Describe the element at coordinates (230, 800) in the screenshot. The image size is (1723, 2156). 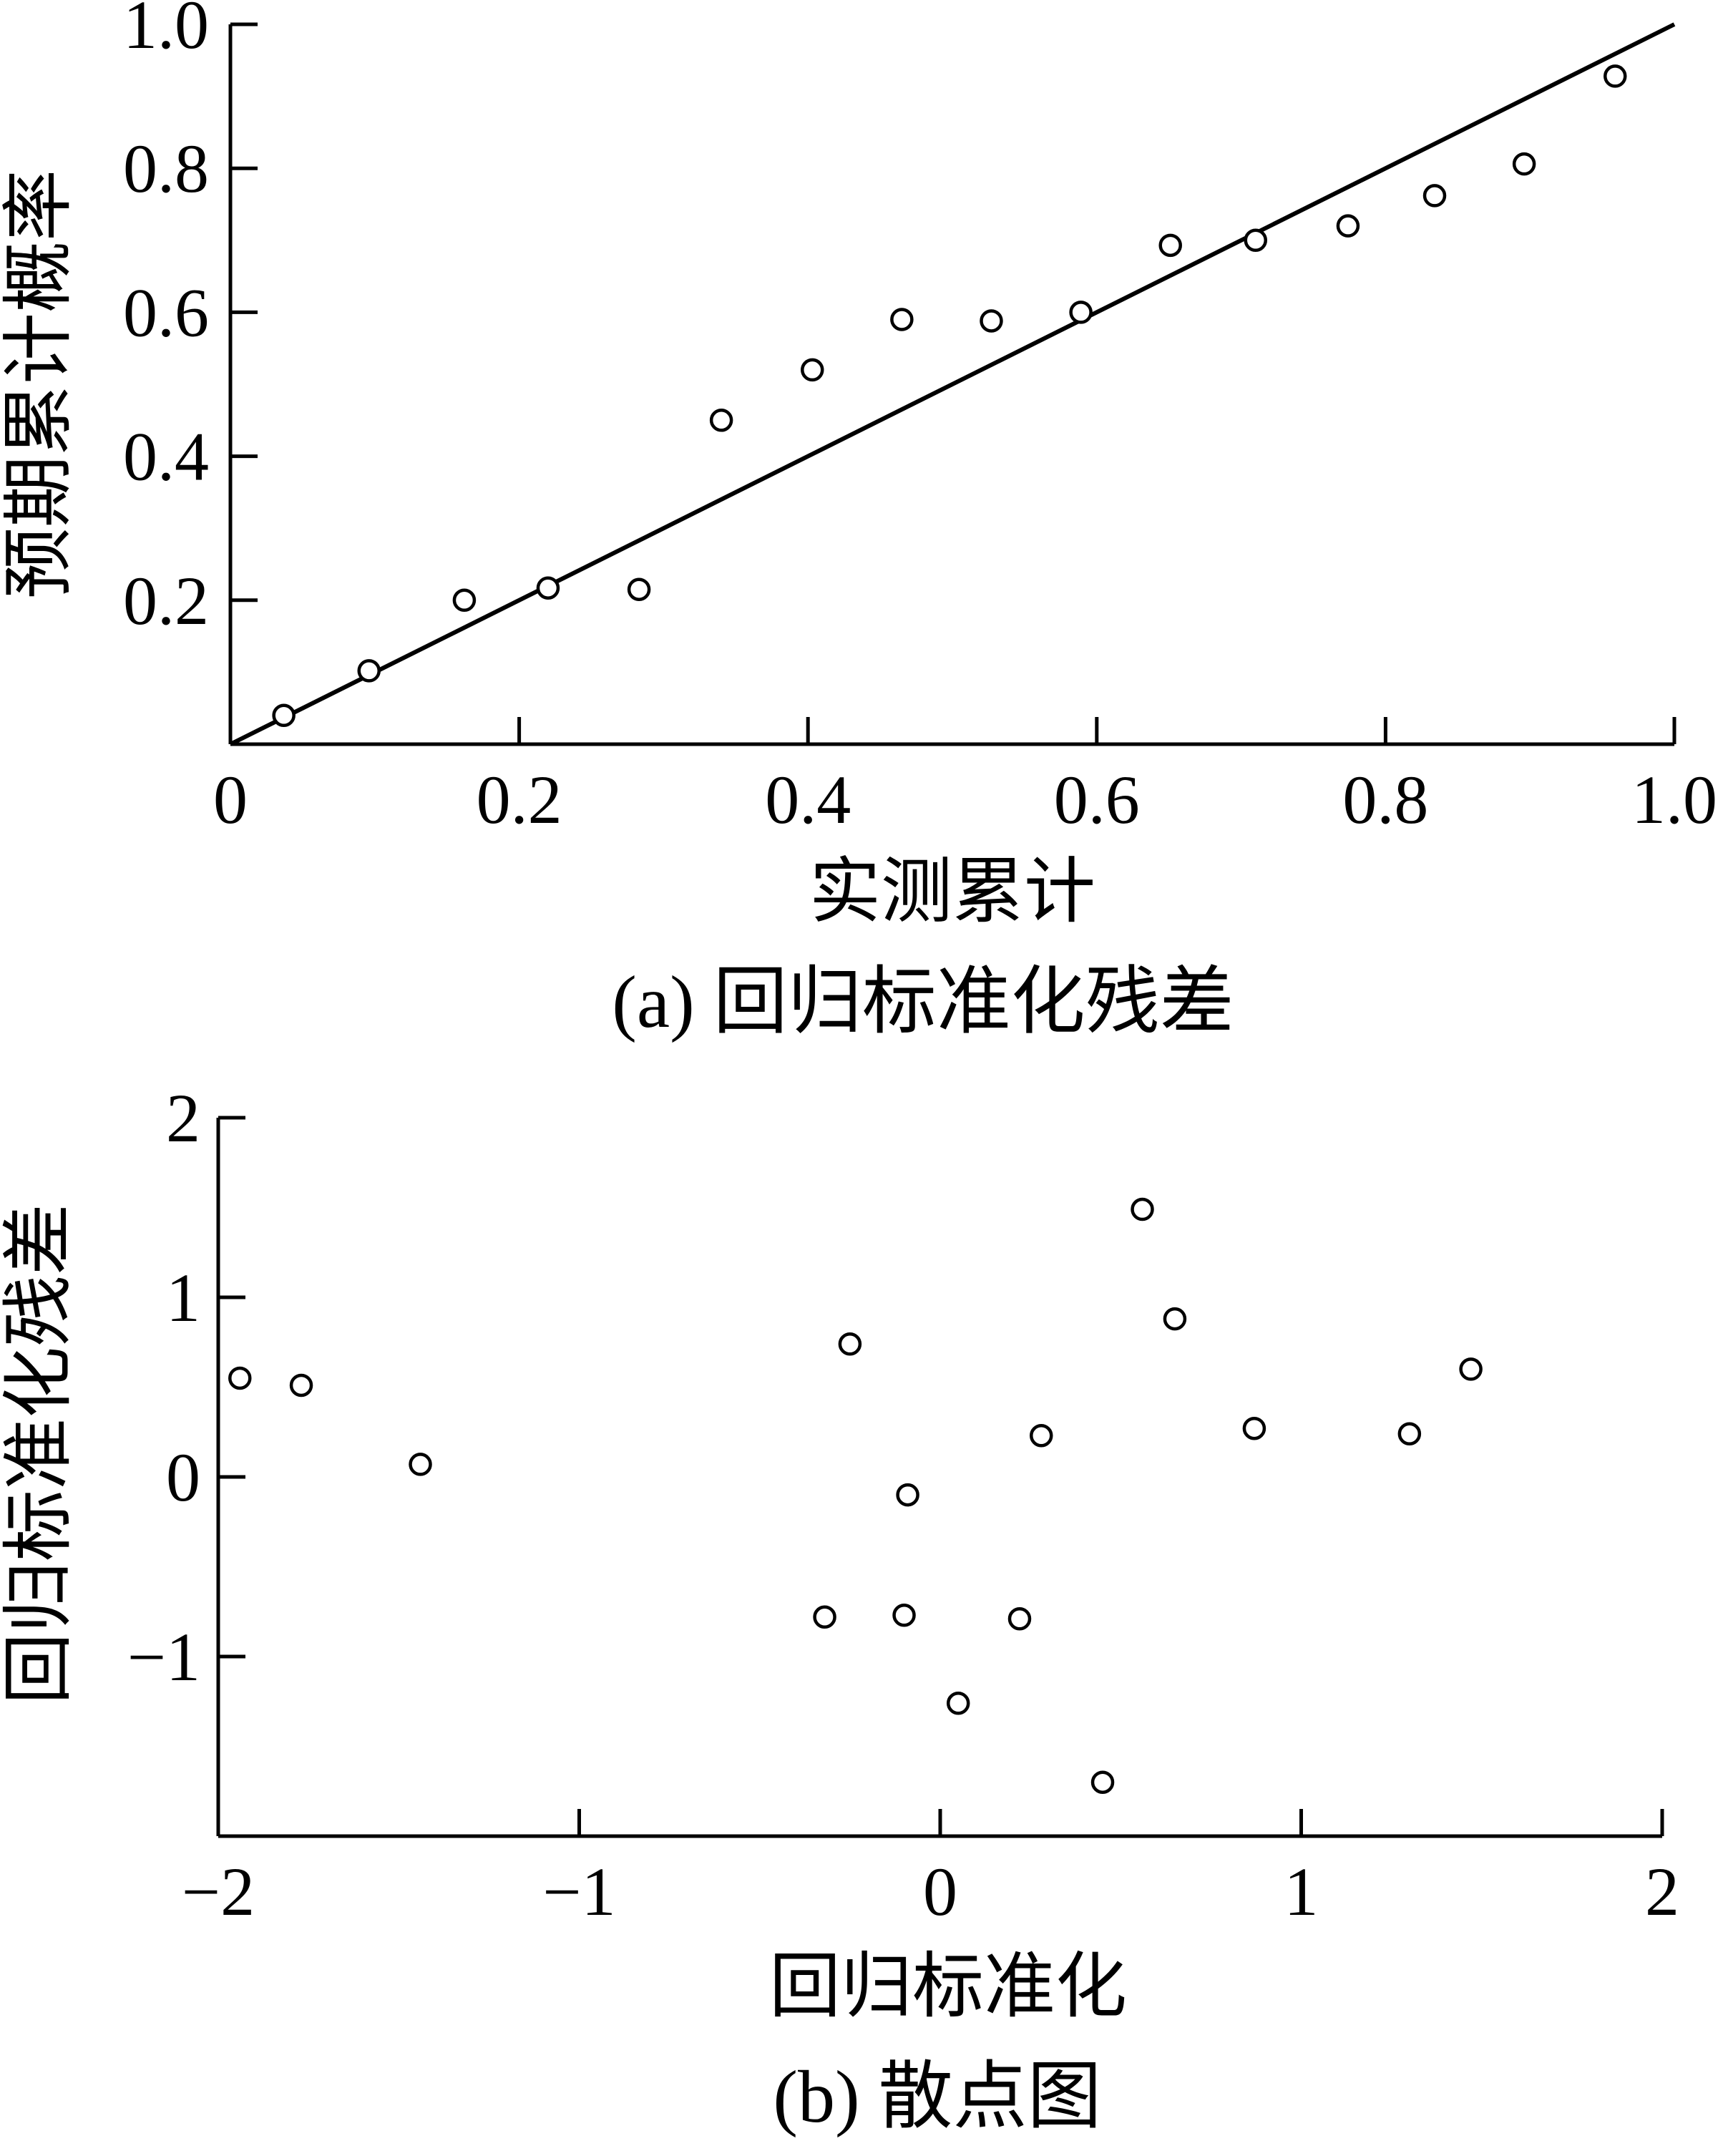
I see `pp-plot-x-tick-label: 0` at that location.